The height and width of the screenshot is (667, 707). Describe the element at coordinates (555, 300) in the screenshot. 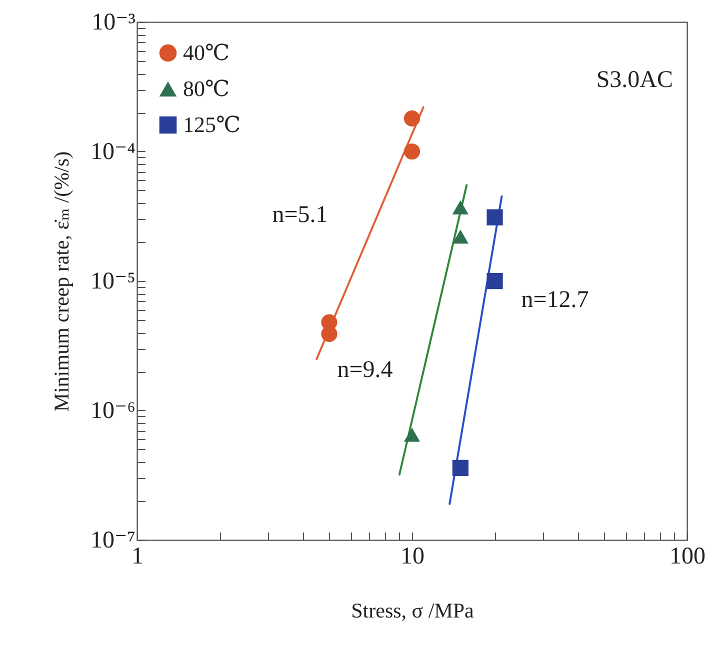

I see `annotation: n=12.7` at that location.